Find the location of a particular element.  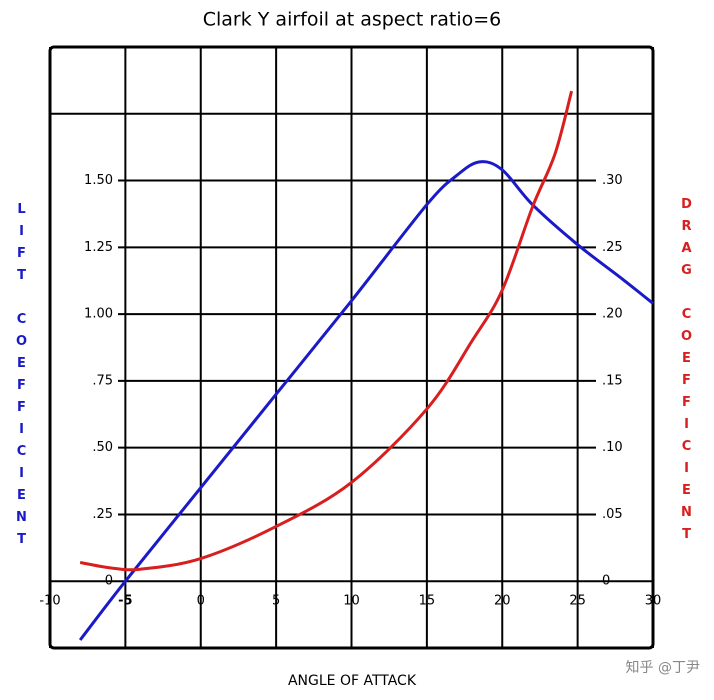

y2-tick-label: .15 is located at coordinates (612, 380).